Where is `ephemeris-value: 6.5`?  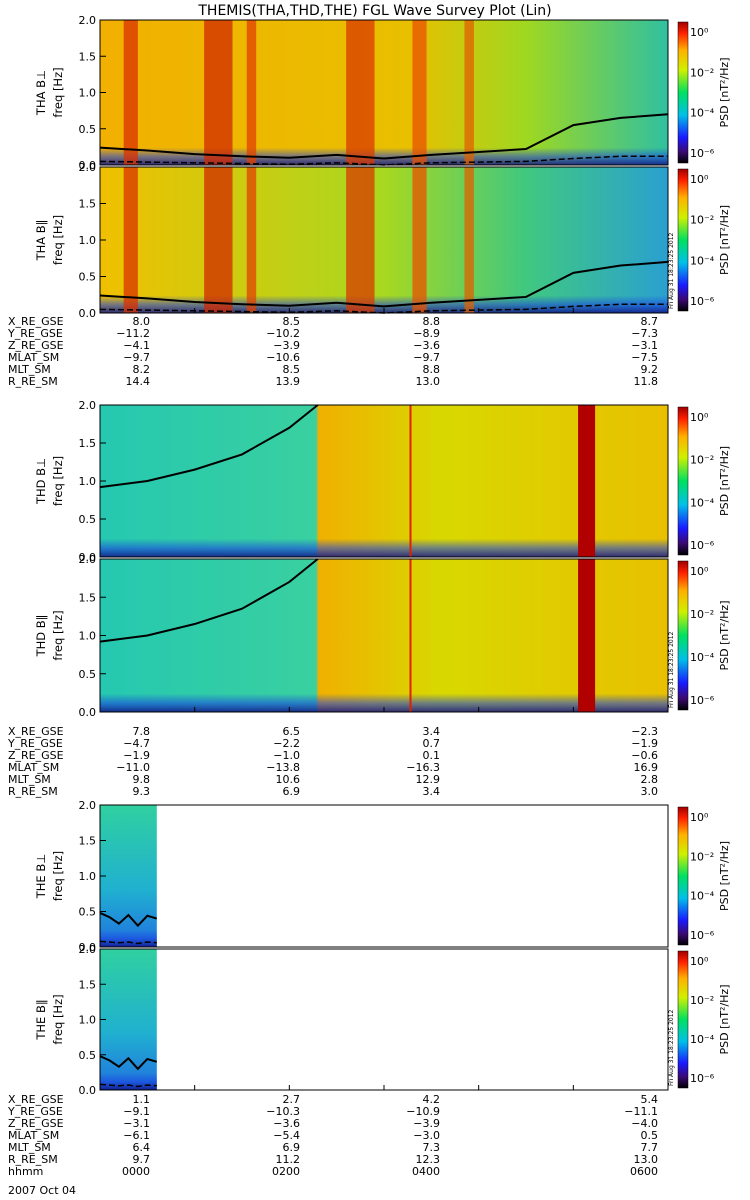
ephemeris-value: 6.5 is located at coordinates (292, 731).